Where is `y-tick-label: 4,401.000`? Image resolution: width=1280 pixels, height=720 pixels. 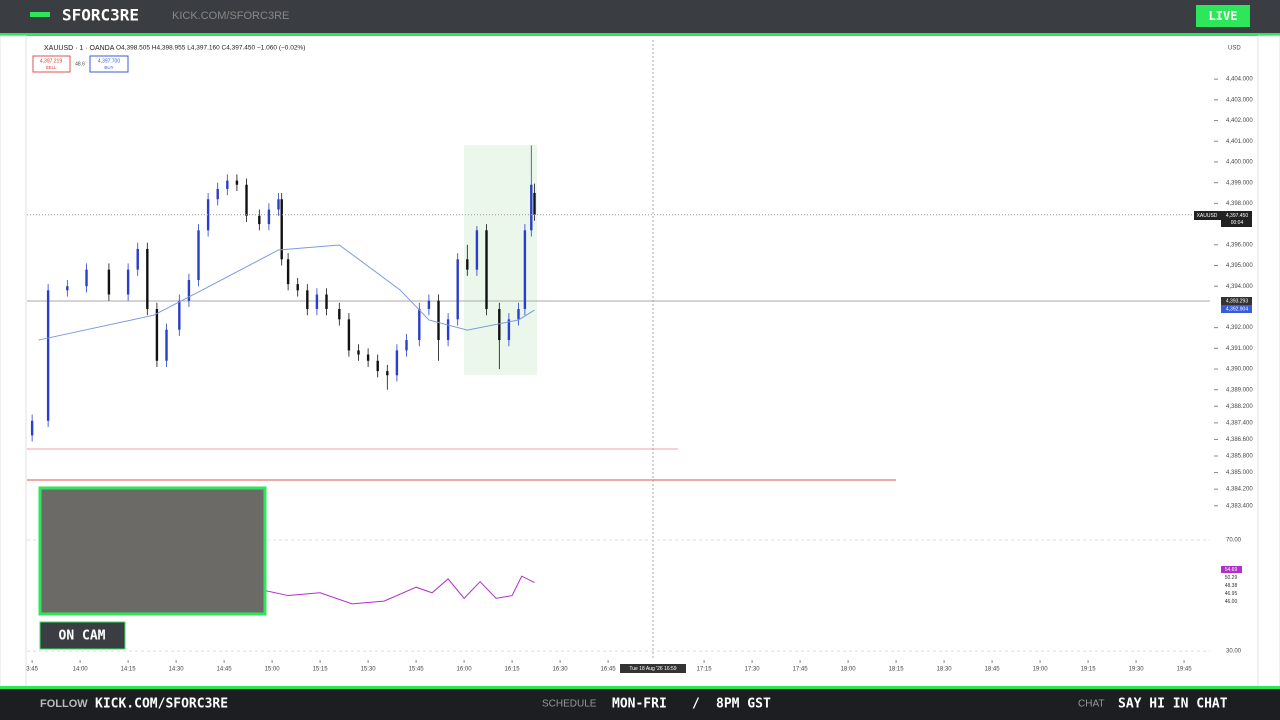
y-tick-label: 4,401.000 is located at coordinates (1239, 142).